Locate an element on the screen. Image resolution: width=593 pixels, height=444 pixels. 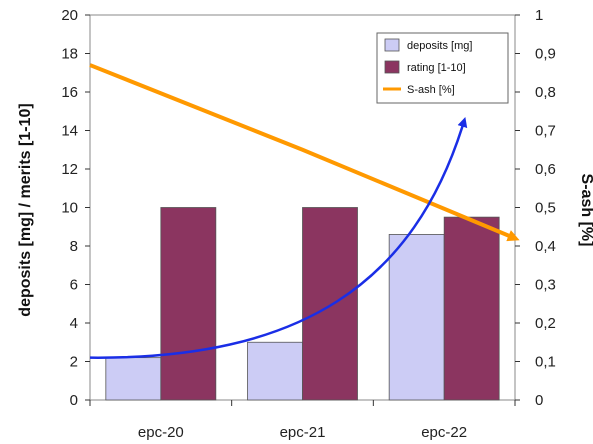
y-tick-label: 12 is located at coordinates (69, 169).